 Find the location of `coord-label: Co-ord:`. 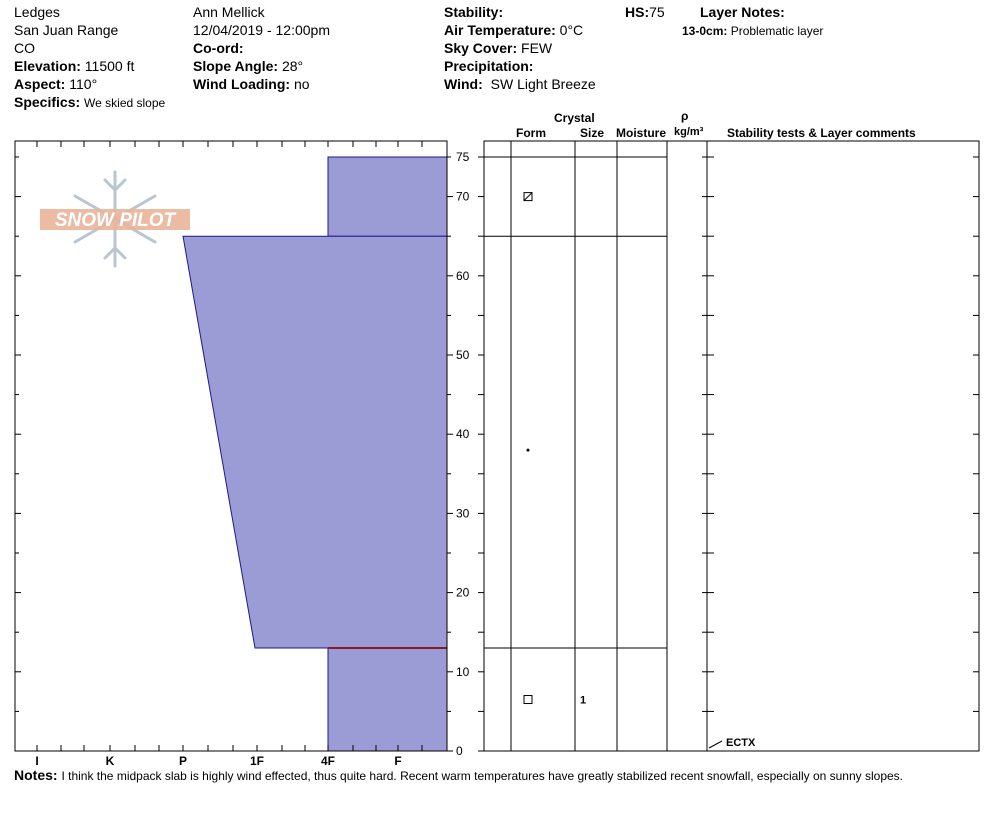

coord-label: Co-ord: is located at coordinates (218, 48).